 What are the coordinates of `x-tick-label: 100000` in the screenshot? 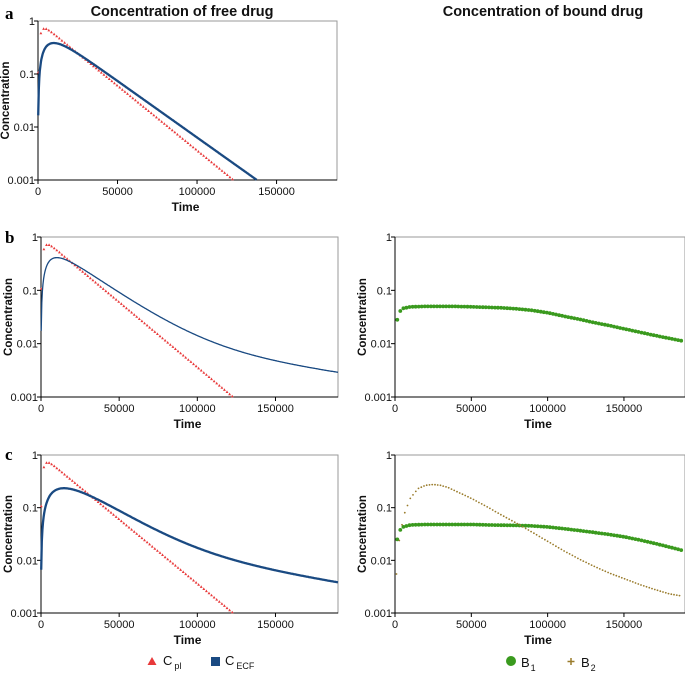 It's located at (547, 409).